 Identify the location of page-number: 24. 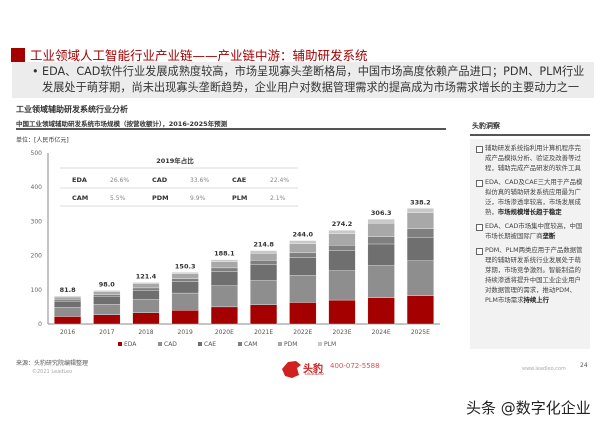
(584, 365).